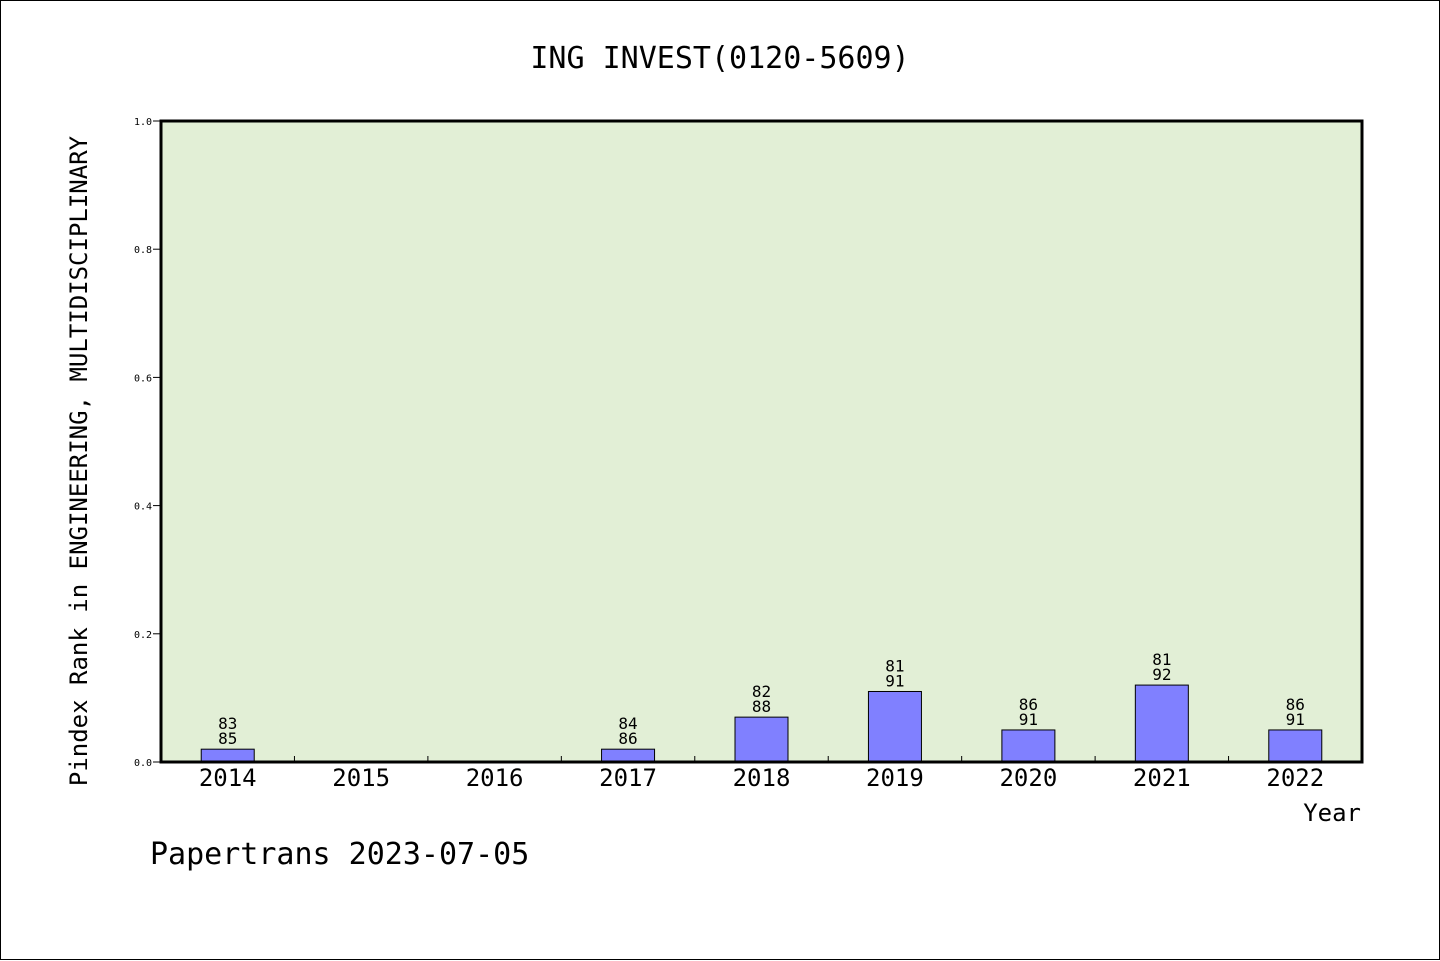 This screenshot has height=961, width=1440. I want to click on y-tick-label: 0.6, so click(143, 378).